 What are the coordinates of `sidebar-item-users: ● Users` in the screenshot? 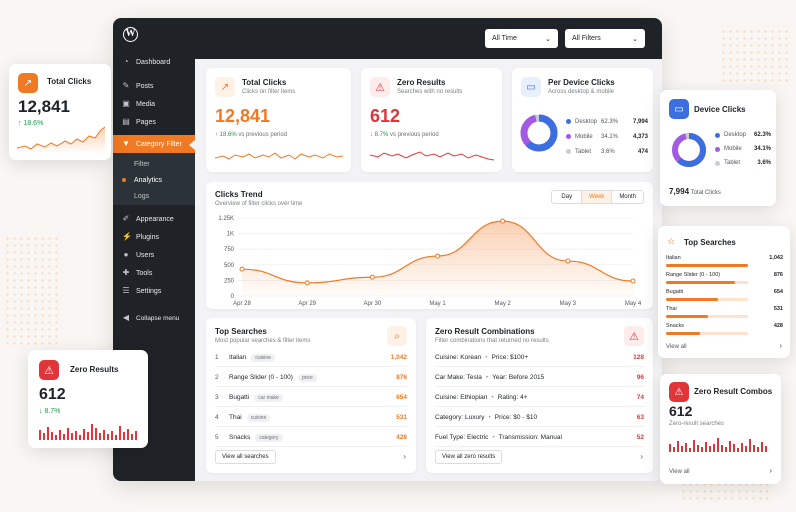 It's located at (154, 255).